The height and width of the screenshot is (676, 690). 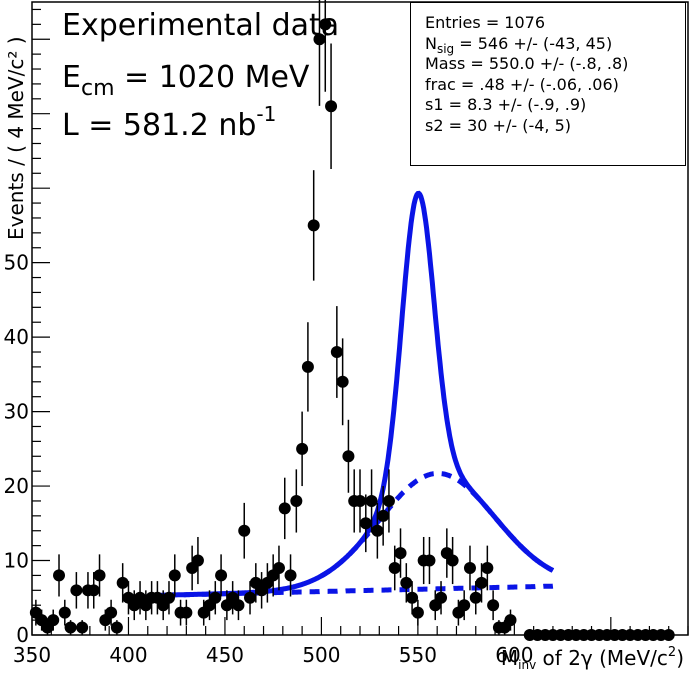 What do you see at coordinates (16, 138) in the screenshot?
I see `y-axis-label-text: Events / ( 4 MeV/c² )` at bounding box center [16, 138].